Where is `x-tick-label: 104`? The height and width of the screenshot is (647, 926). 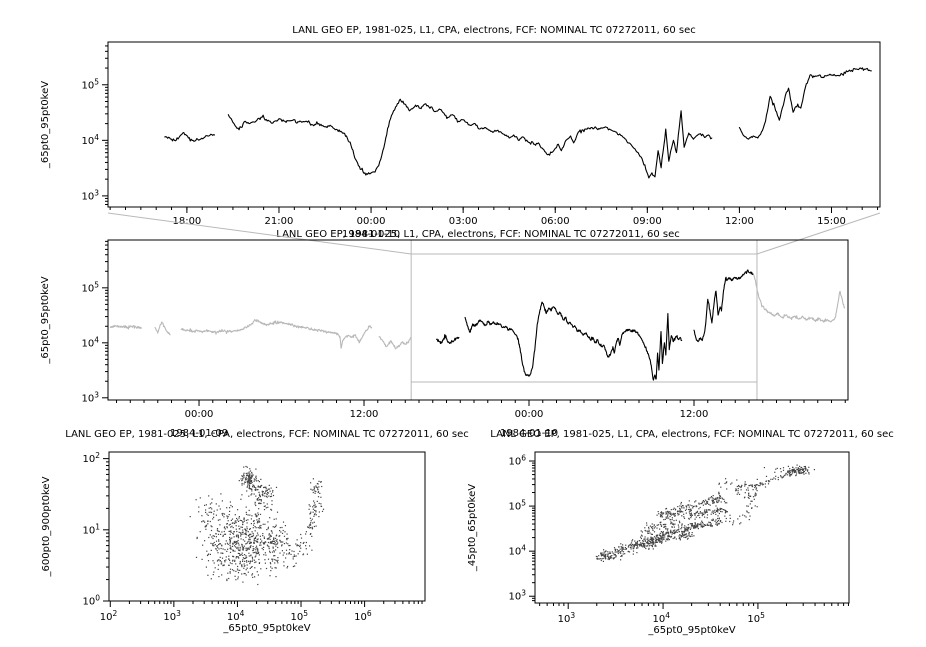 x-tick-label: 104 is located at coordinates (662, 618).